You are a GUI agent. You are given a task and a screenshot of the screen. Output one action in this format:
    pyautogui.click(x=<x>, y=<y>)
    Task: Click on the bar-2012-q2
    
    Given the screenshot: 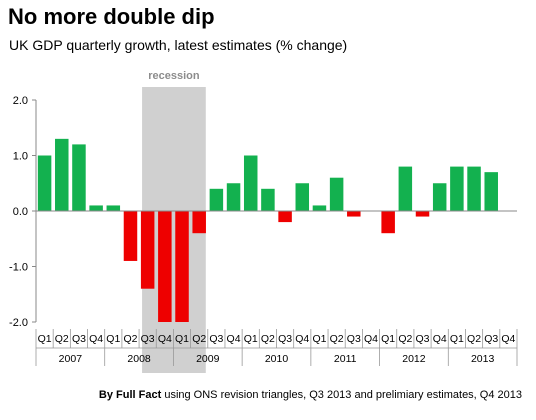 What is the action you would take?
    pyautogui.click(x=405, y=188)
    